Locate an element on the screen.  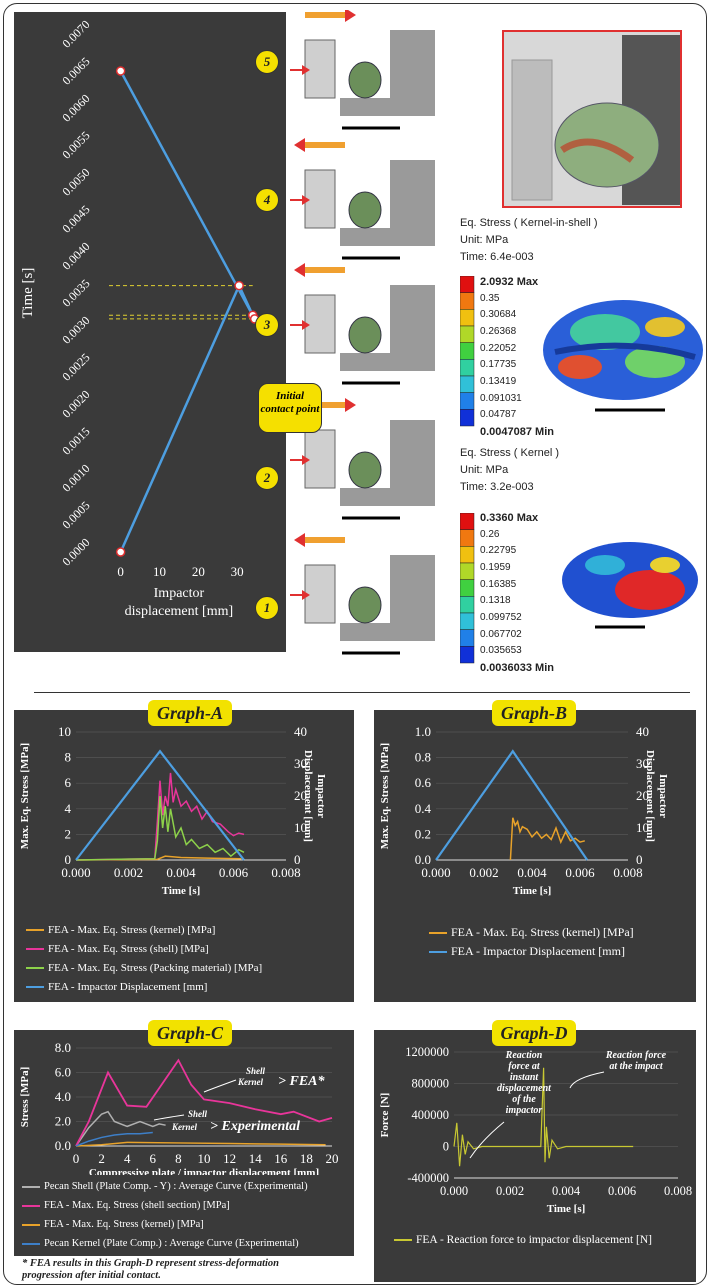
step-5-badge: 5 is located at coordinates (267, 62).